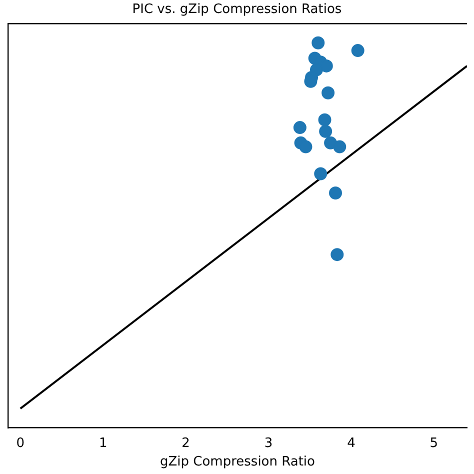 The image size is (474, 474). Describe the element at coordinates (434, 443) in the screenshot. I see `x-tick-label: 5` at that location.